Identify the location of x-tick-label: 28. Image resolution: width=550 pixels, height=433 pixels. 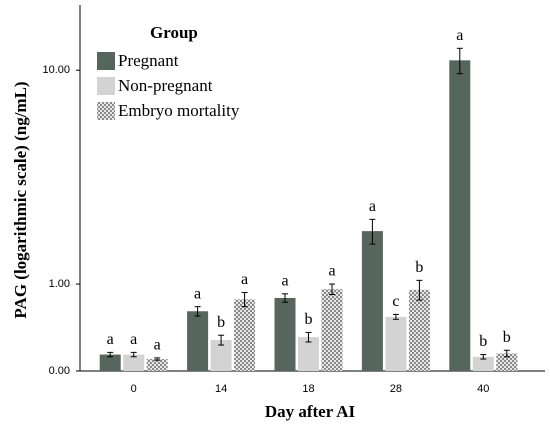
(396, 389).